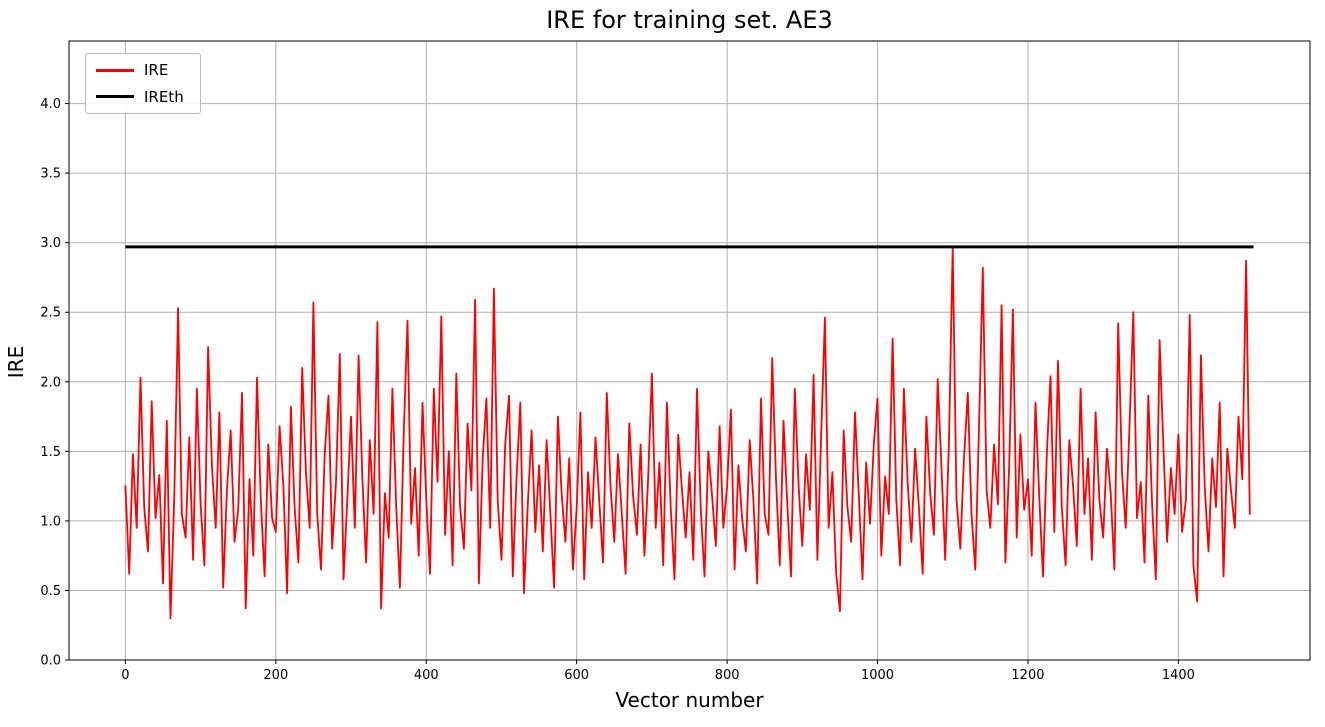 The image size is (1325, 727). What do you see at coordinates (143, 83) in the screenshot?
I see `legend: IRE IREth` at bounding box center [143, 83].